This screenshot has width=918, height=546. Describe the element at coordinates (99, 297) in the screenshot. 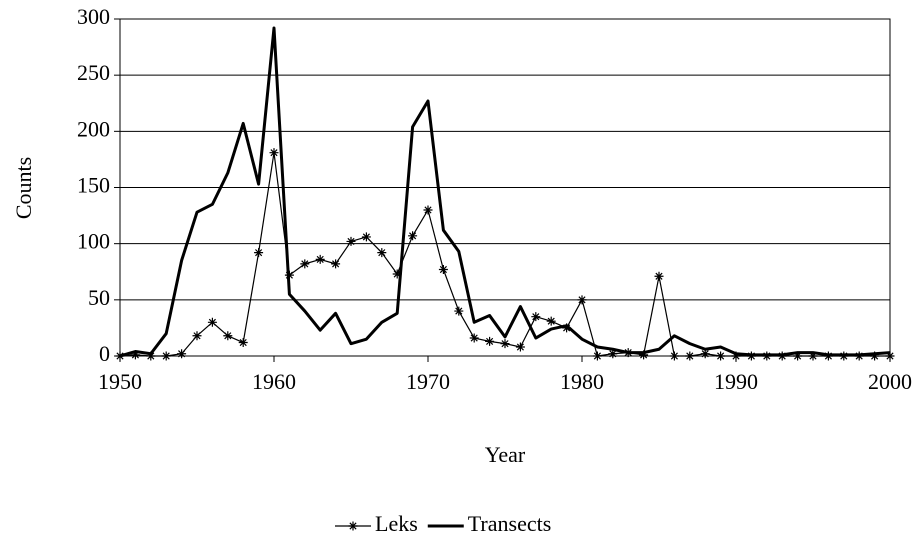

I see `y-tick-label: 50` at that location.